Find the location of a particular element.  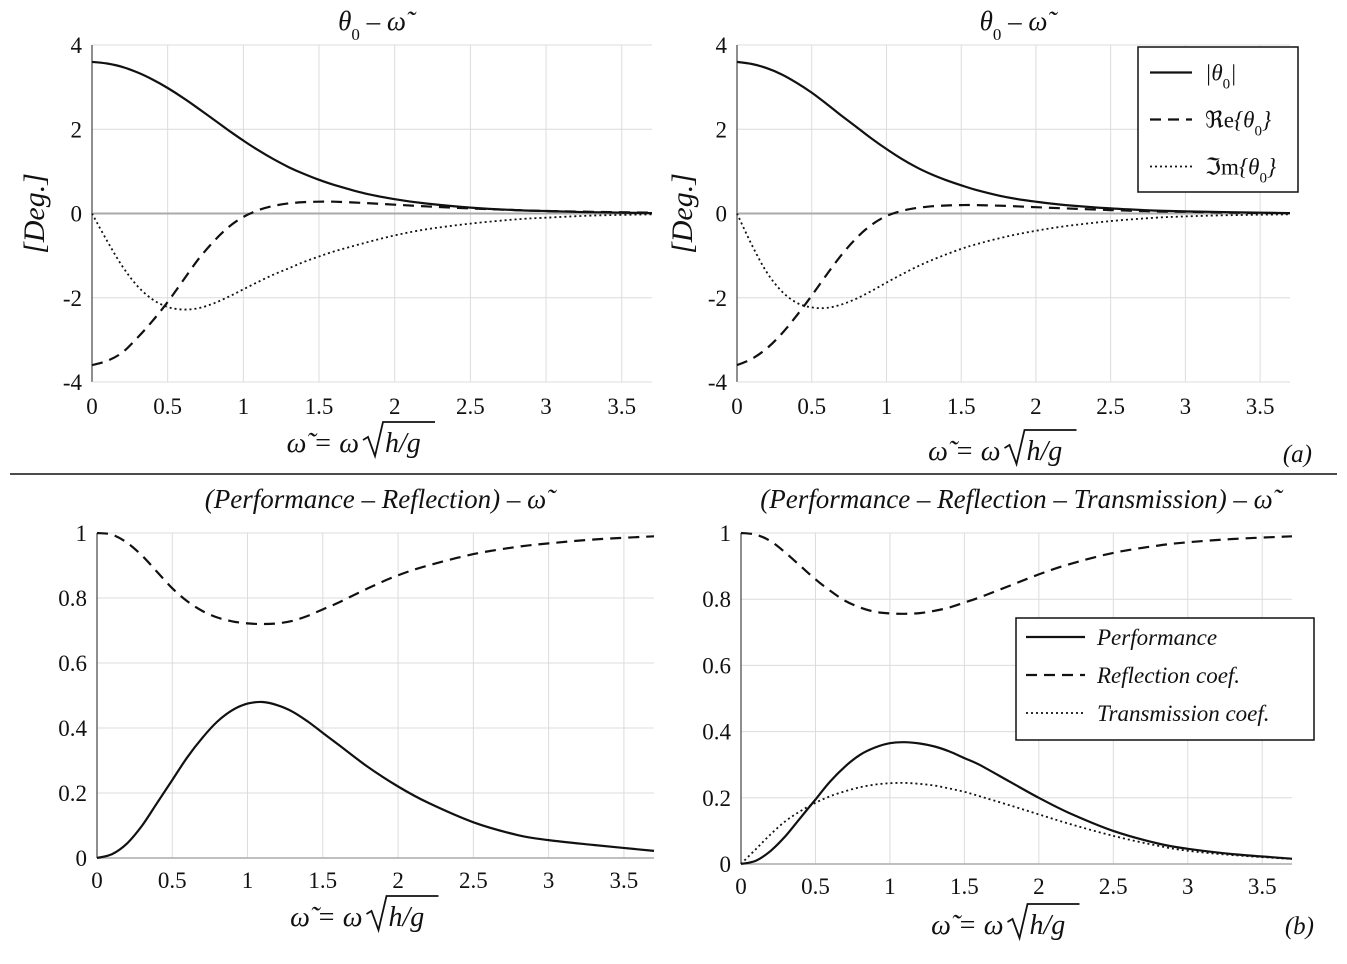

legend-label: ℜe{θ0} is located at coordinates (1238, 124).